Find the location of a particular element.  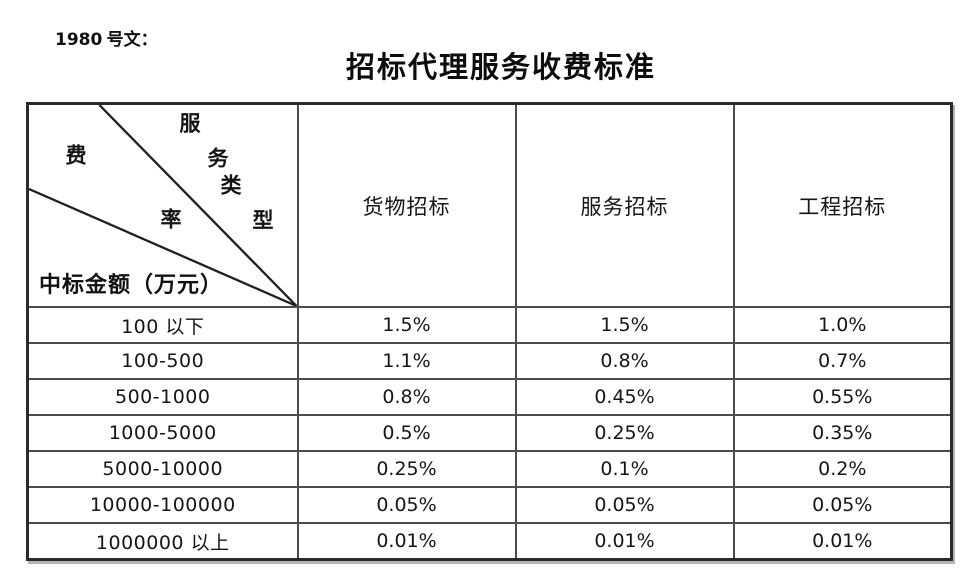

fee-cell: 0.5% is located at coordinates (406, 433).